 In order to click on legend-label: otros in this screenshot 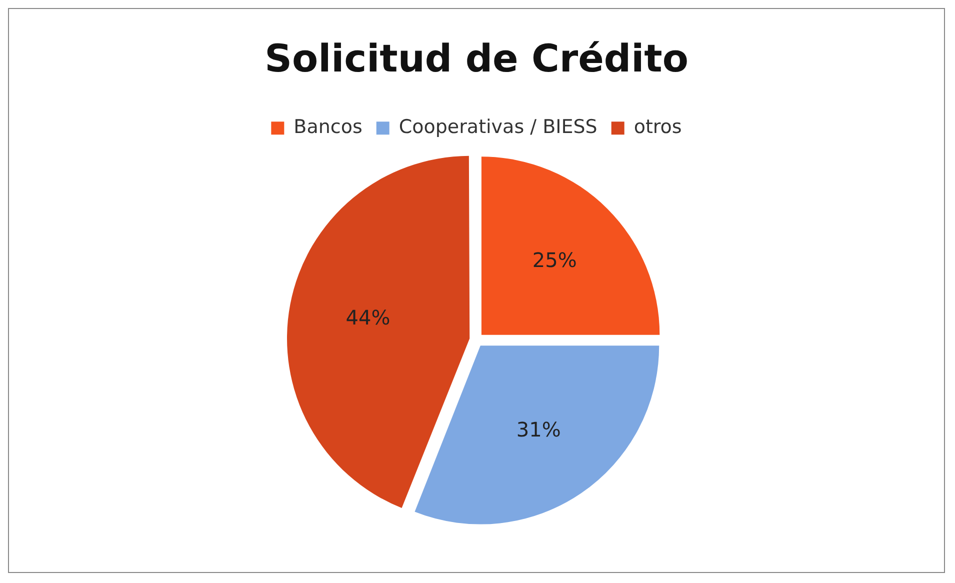, I will do `click(658, 127)`.